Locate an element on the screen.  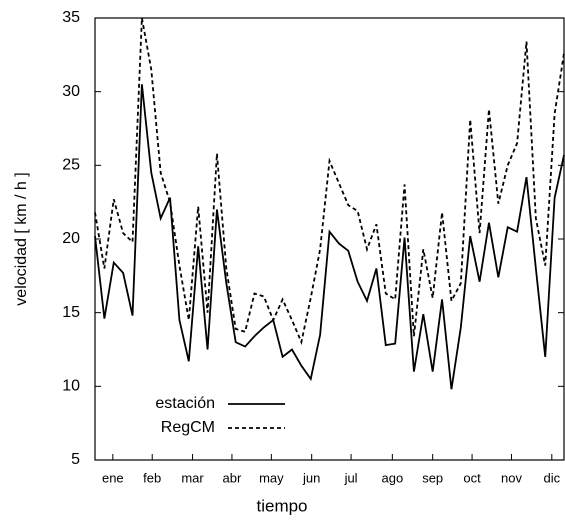
x-tick-label: dic is located at coordinates (551, 477).